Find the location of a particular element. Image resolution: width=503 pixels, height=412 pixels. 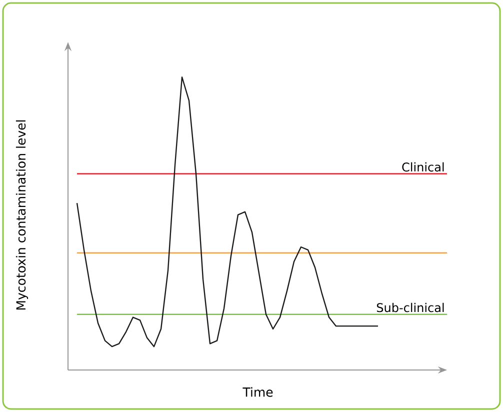

ref-line-label: Clinical is located at coordinates (423, 167).